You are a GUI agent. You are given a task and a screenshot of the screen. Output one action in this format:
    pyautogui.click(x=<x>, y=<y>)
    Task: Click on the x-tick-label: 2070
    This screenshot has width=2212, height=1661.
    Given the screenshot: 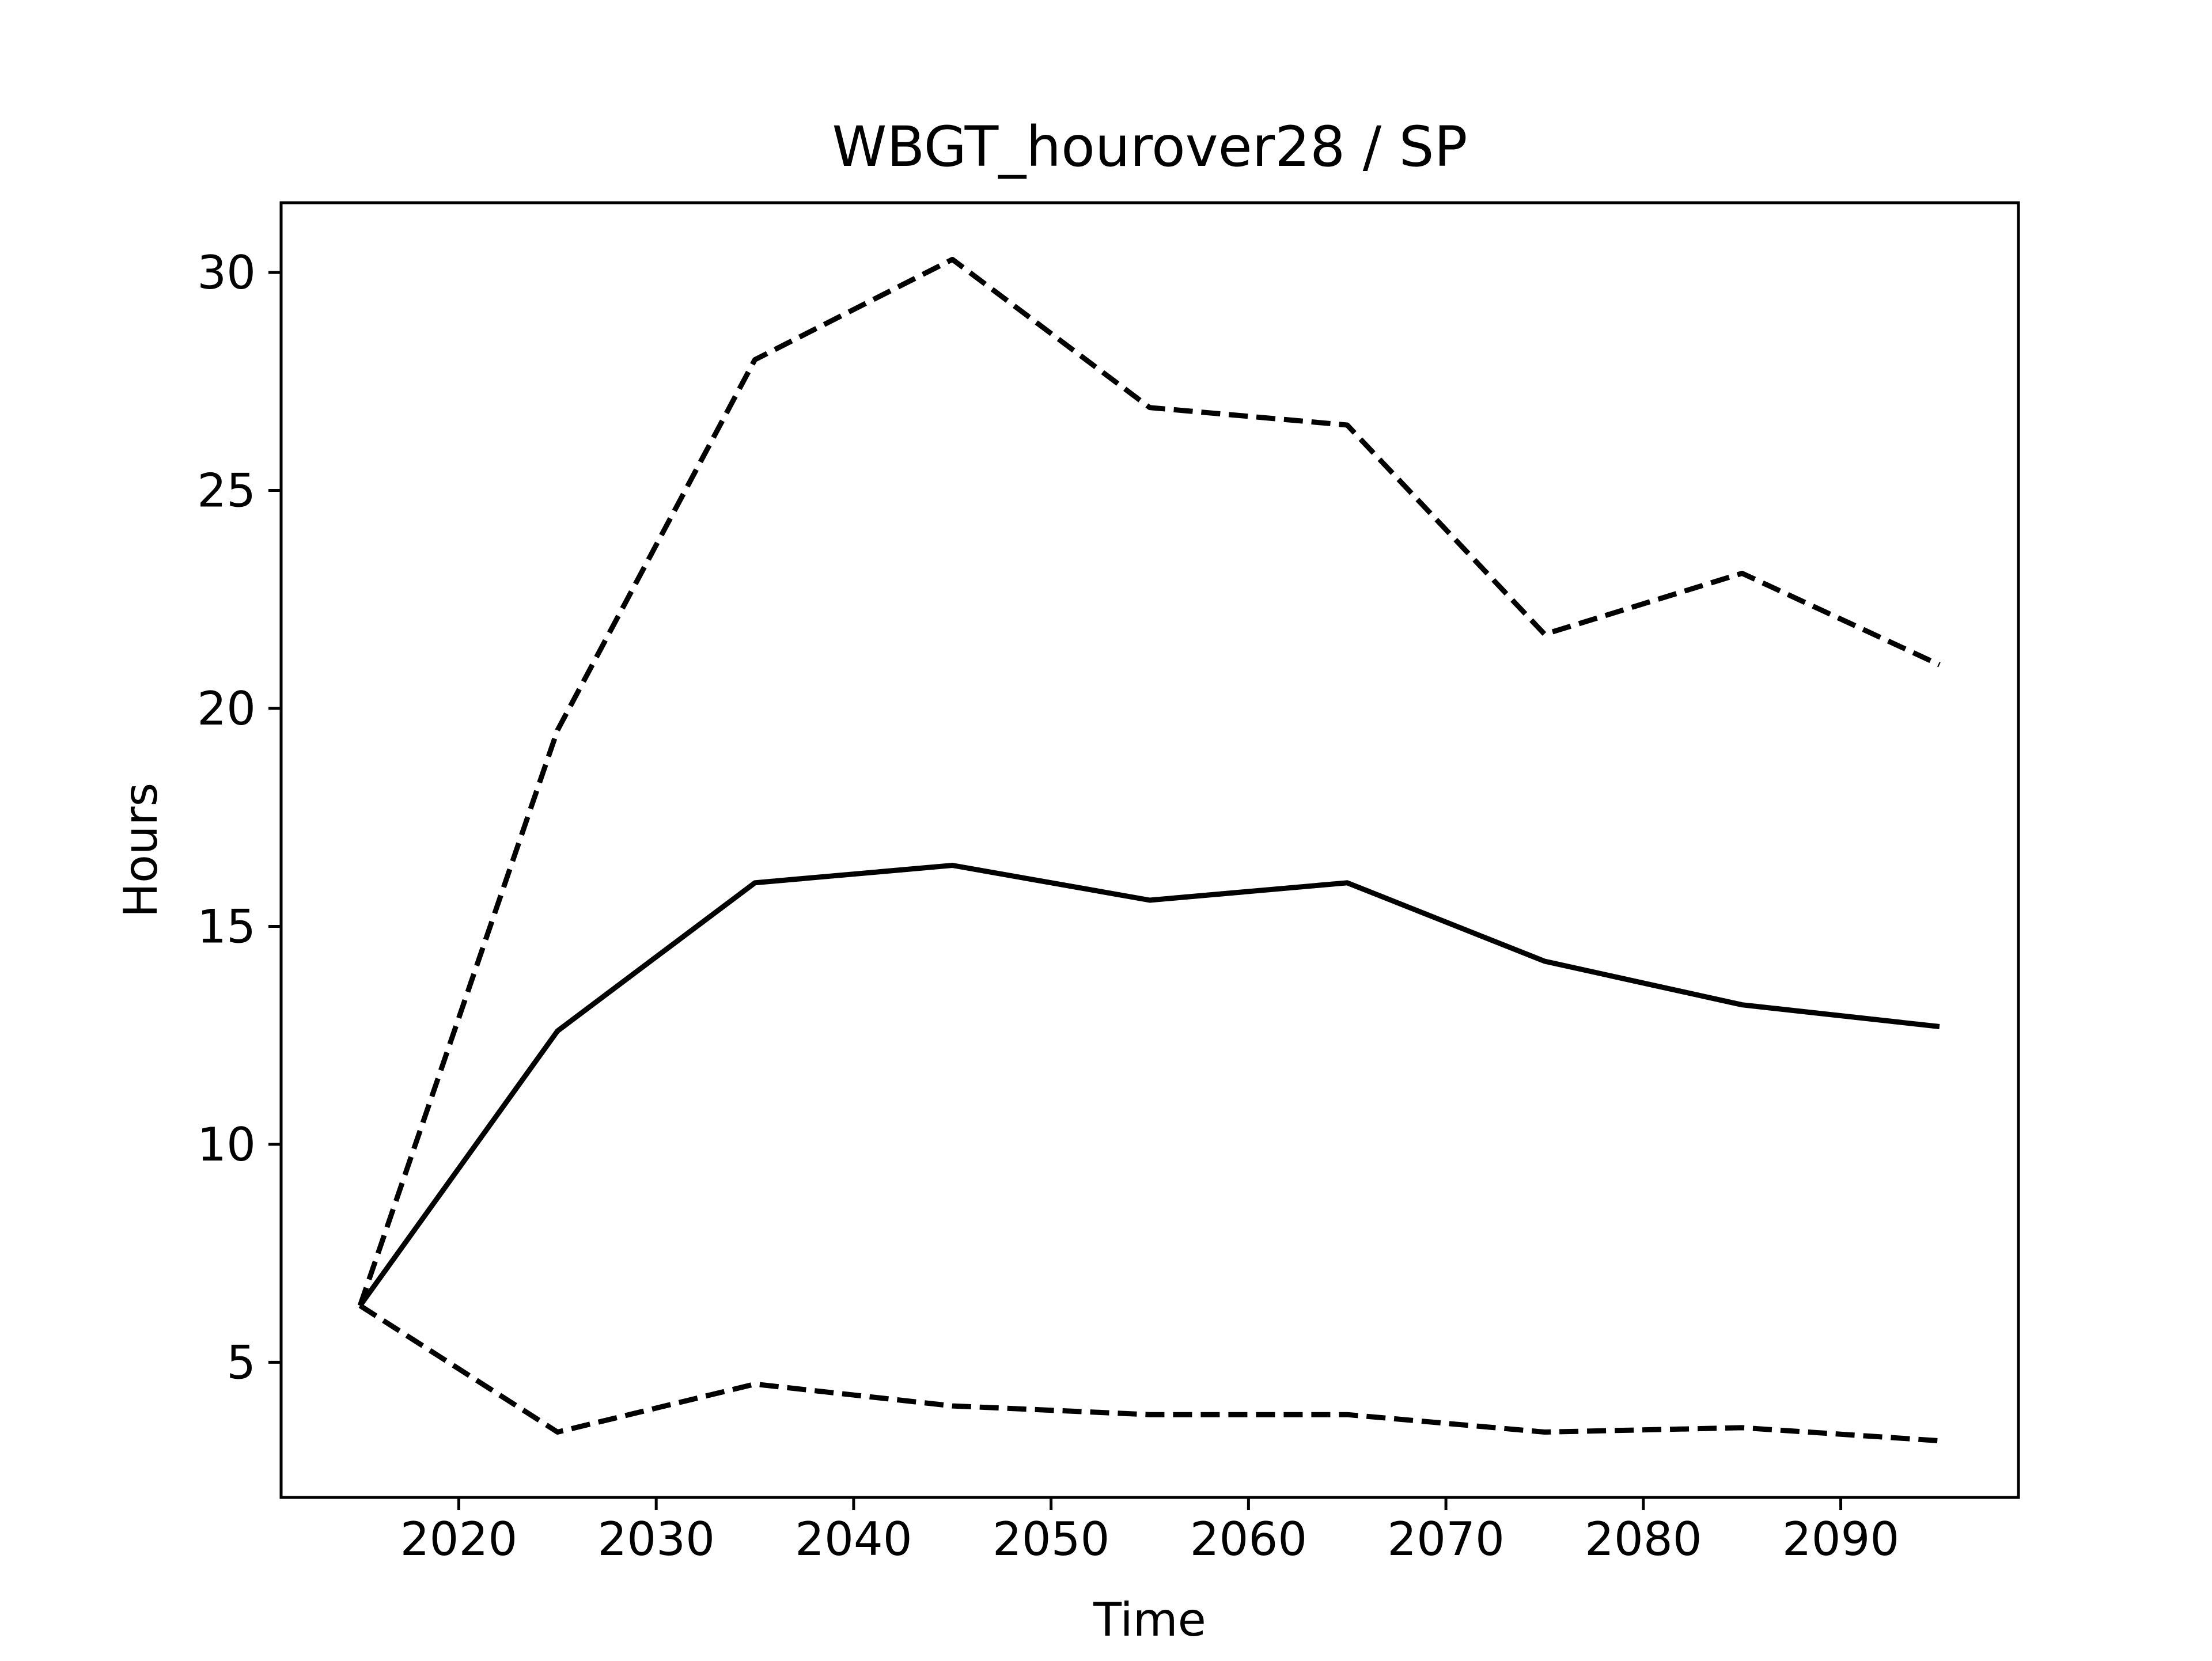 What is the action you would take?
    pyautogui.click(x=1446, y=1539)
    